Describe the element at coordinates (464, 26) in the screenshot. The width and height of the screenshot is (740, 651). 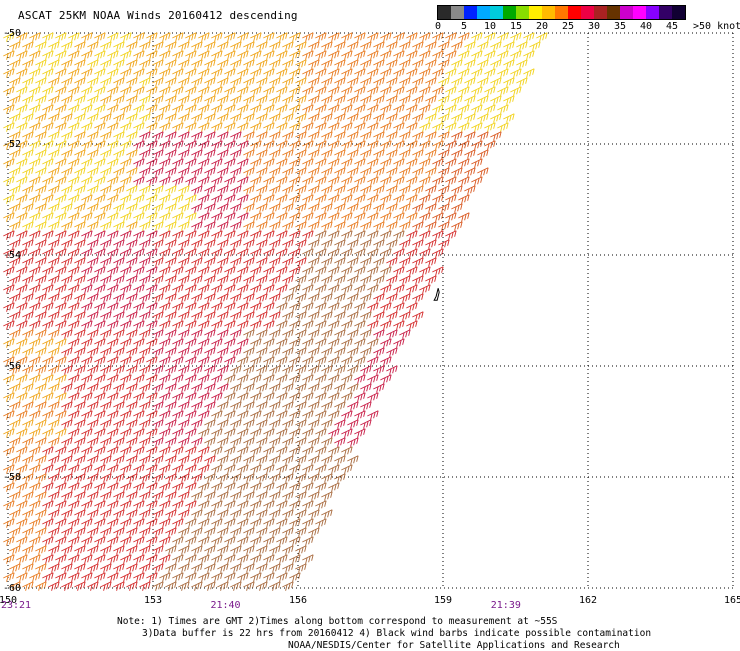
I see `legend-label: 5` at that location.